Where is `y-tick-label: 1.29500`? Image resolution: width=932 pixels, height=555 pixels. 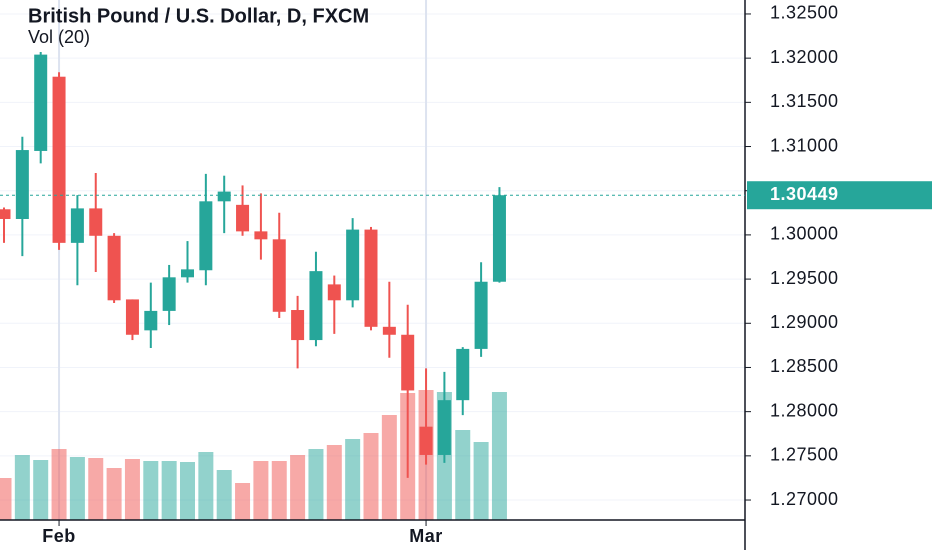
y-tick-label: 1.29500 is located at coordinates (804, 278).